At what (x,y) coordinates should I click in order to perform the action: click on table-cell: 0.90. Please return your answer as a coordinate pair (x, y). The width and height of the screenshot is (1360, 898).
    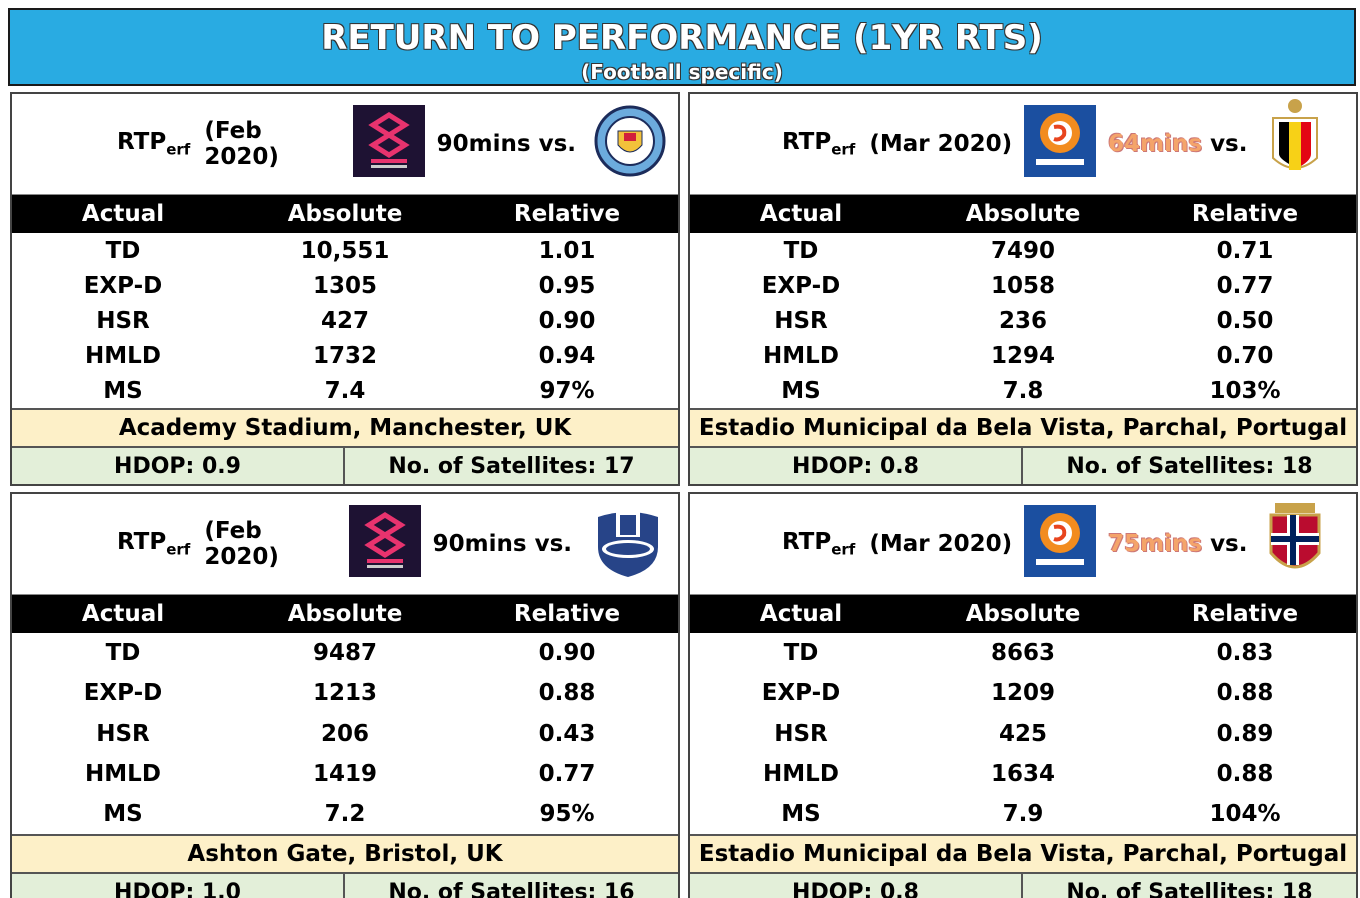
    Looking at the image, I should click on (567, 653).